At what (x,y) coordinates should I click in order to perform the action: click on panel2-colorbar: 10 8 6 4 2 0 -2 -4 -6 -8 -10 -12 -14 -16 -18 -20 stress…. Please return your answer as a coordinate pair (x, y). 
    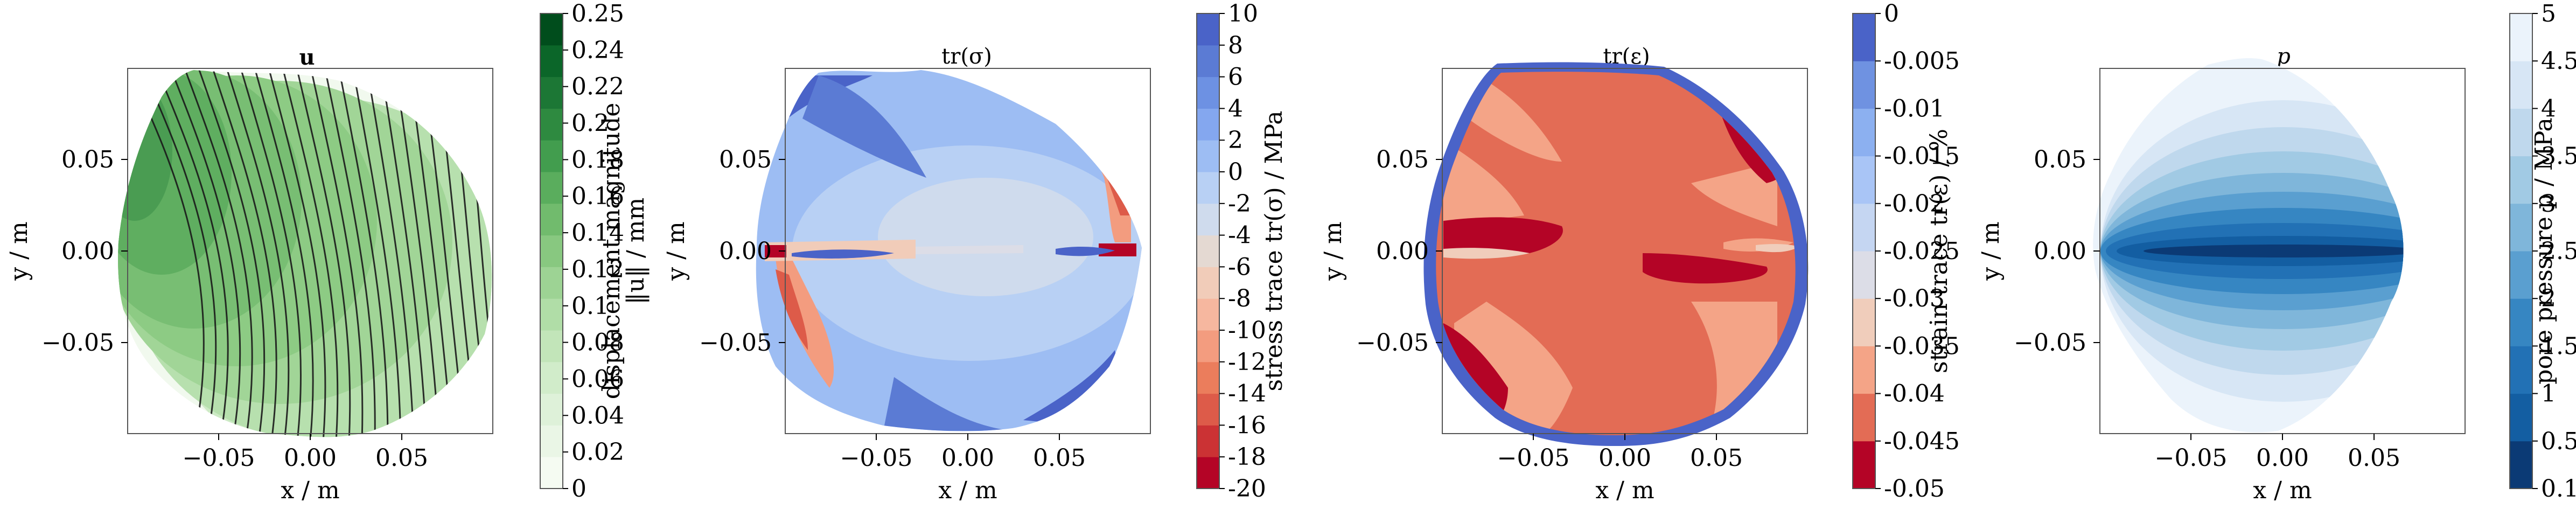
    Looking at the image, I should click on (1242, 252).